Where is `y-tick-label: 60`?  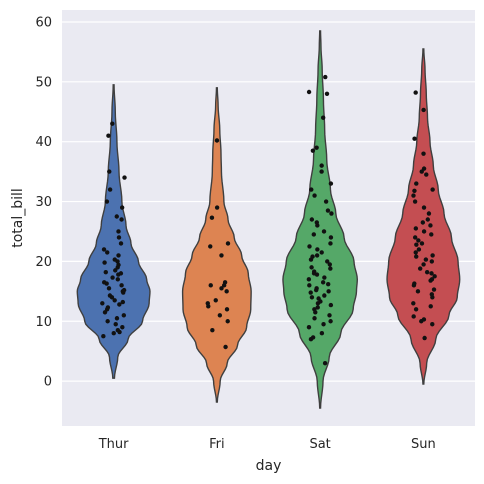 y-tick-label: 60 is located at coordinates (43, 22).